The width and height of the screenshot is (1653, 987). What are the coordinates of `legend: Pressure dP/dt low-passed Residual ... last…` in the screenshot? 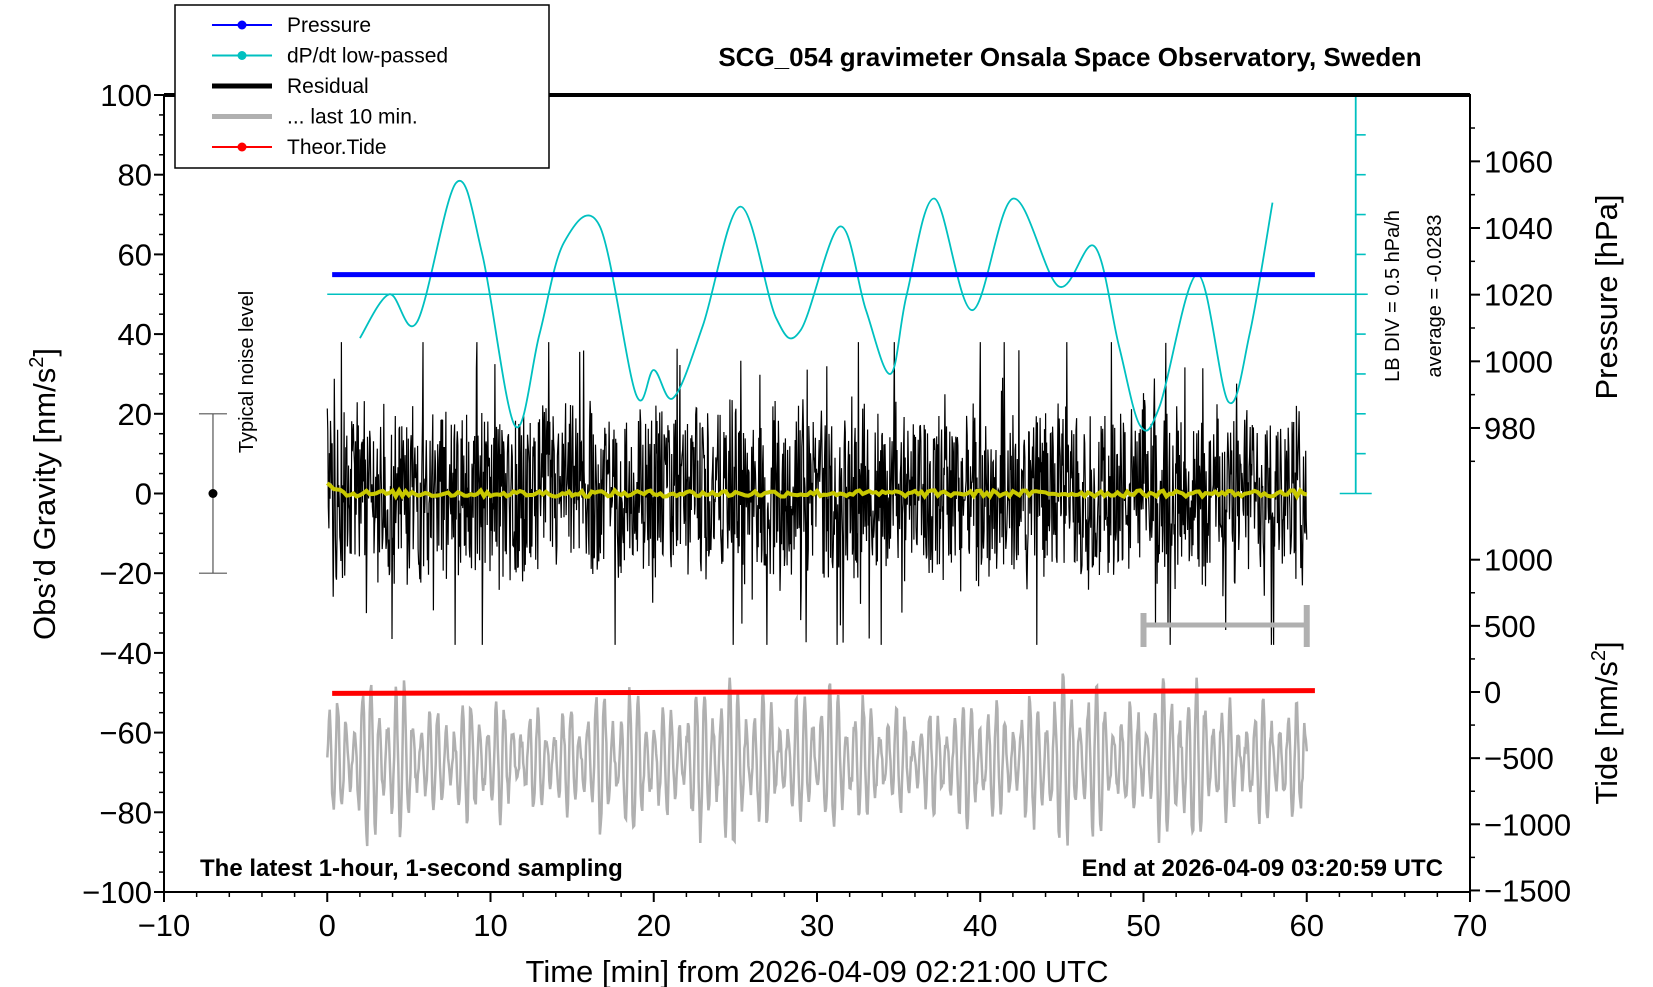 It's located at (362, 86).